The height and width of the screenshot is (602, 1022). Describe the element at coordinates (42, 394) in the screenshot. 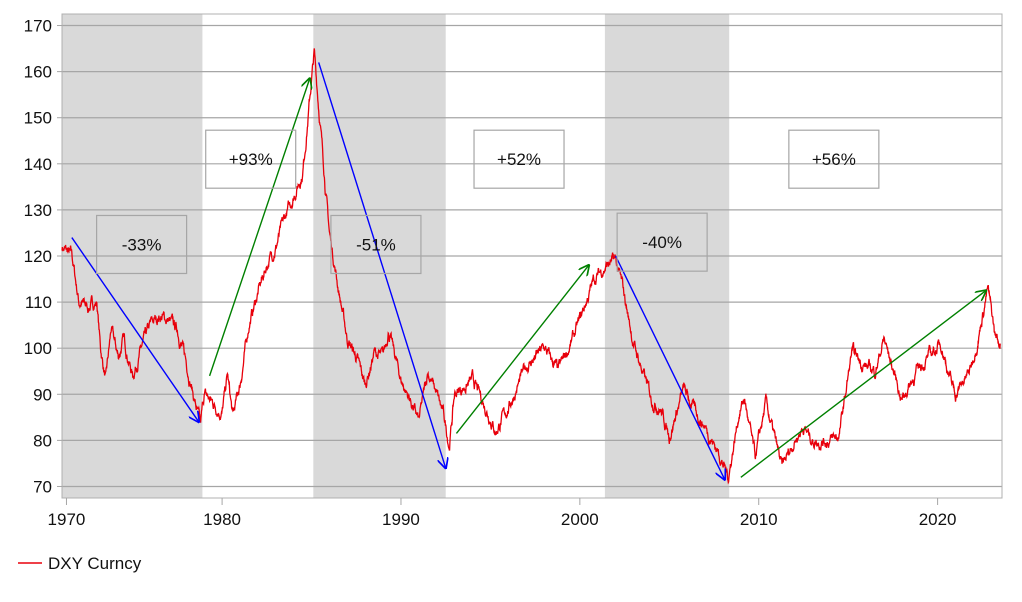

I see `y-tick-label: 90` at that location.